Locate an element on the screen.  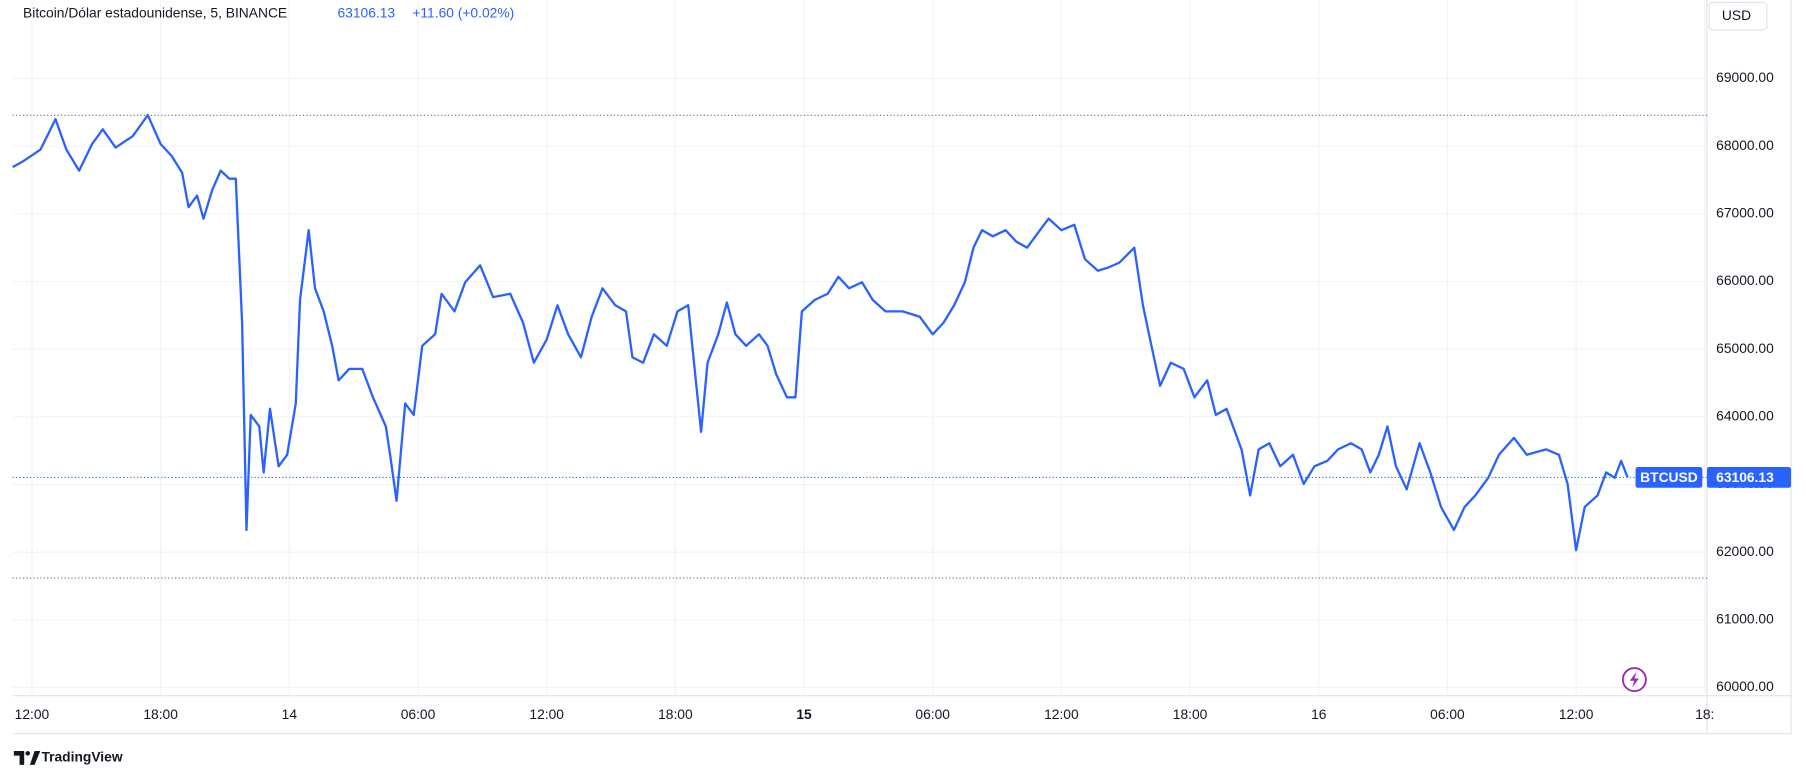
currency-box is located at coordinates (1738, 16).